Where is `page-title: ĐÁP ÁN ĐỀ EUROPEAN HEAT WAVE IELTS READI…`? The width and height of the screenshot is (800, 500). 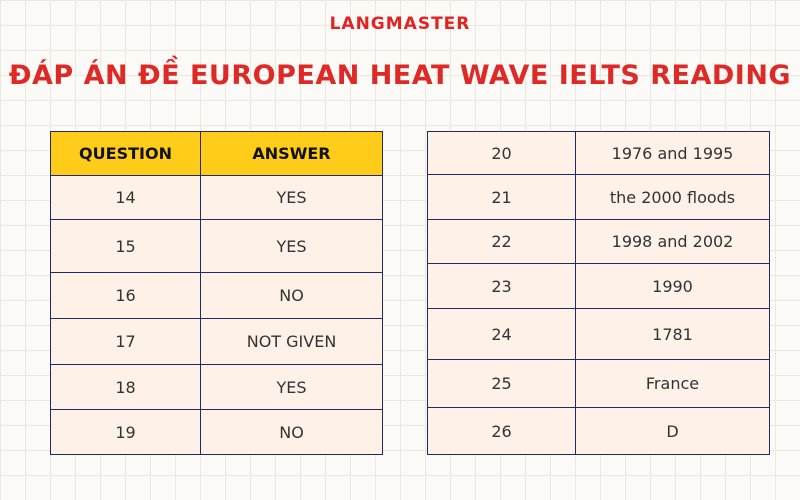
page-title: ĐÁP ÁN ĐỀ EUROPEAN HEAT WAVE IELTS READI… is located at coordinates (400, 75).